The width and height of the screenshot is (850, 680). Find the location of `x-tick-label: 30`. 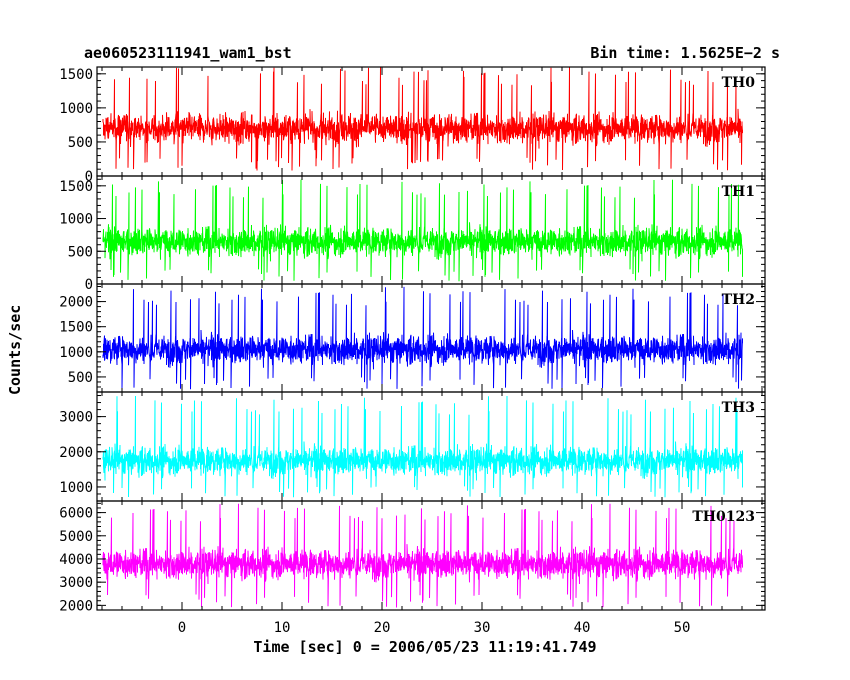

x-tick-label: 30 is located at coordinates (482, 628).